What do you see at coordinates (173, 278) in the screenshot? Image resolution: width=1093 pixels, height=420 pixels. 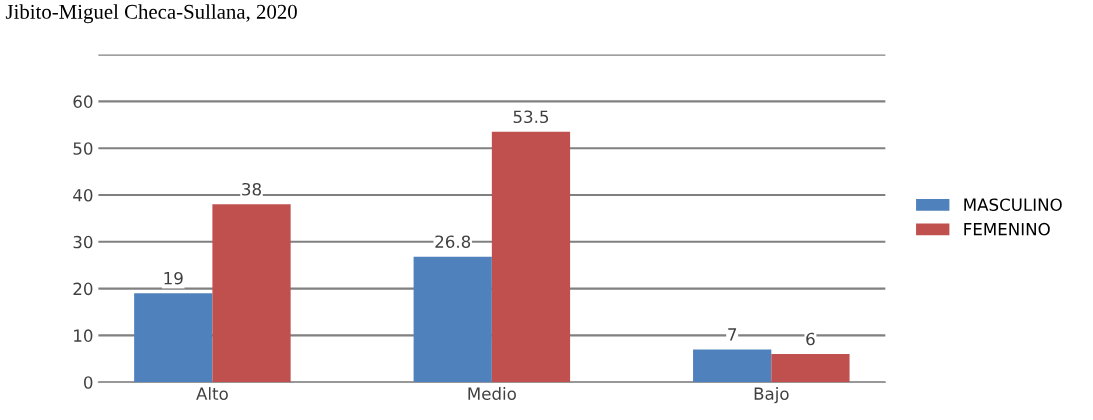 I see `data-label: 19` at bounding box center [173, 278].